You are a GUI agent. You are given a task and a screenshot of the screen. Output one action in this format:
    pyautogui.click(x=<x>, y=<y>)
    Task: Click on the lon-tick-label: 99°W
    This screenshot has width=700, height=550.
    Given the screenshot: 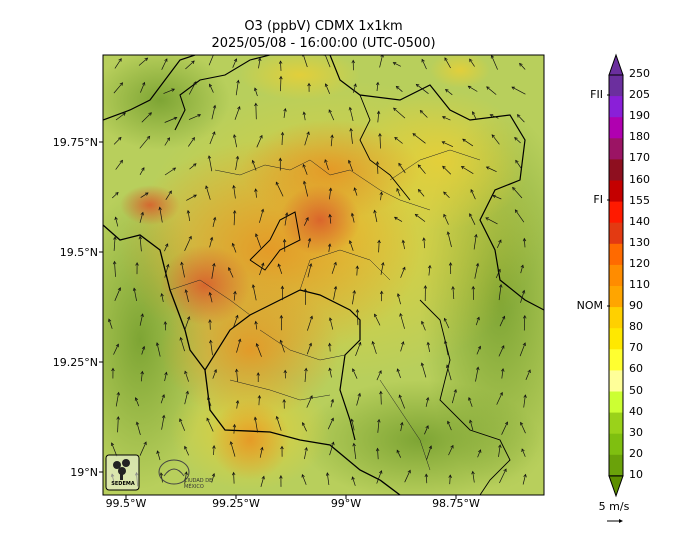 What is the action you would take?
    pyautogui.click(x=346, y=503)
    